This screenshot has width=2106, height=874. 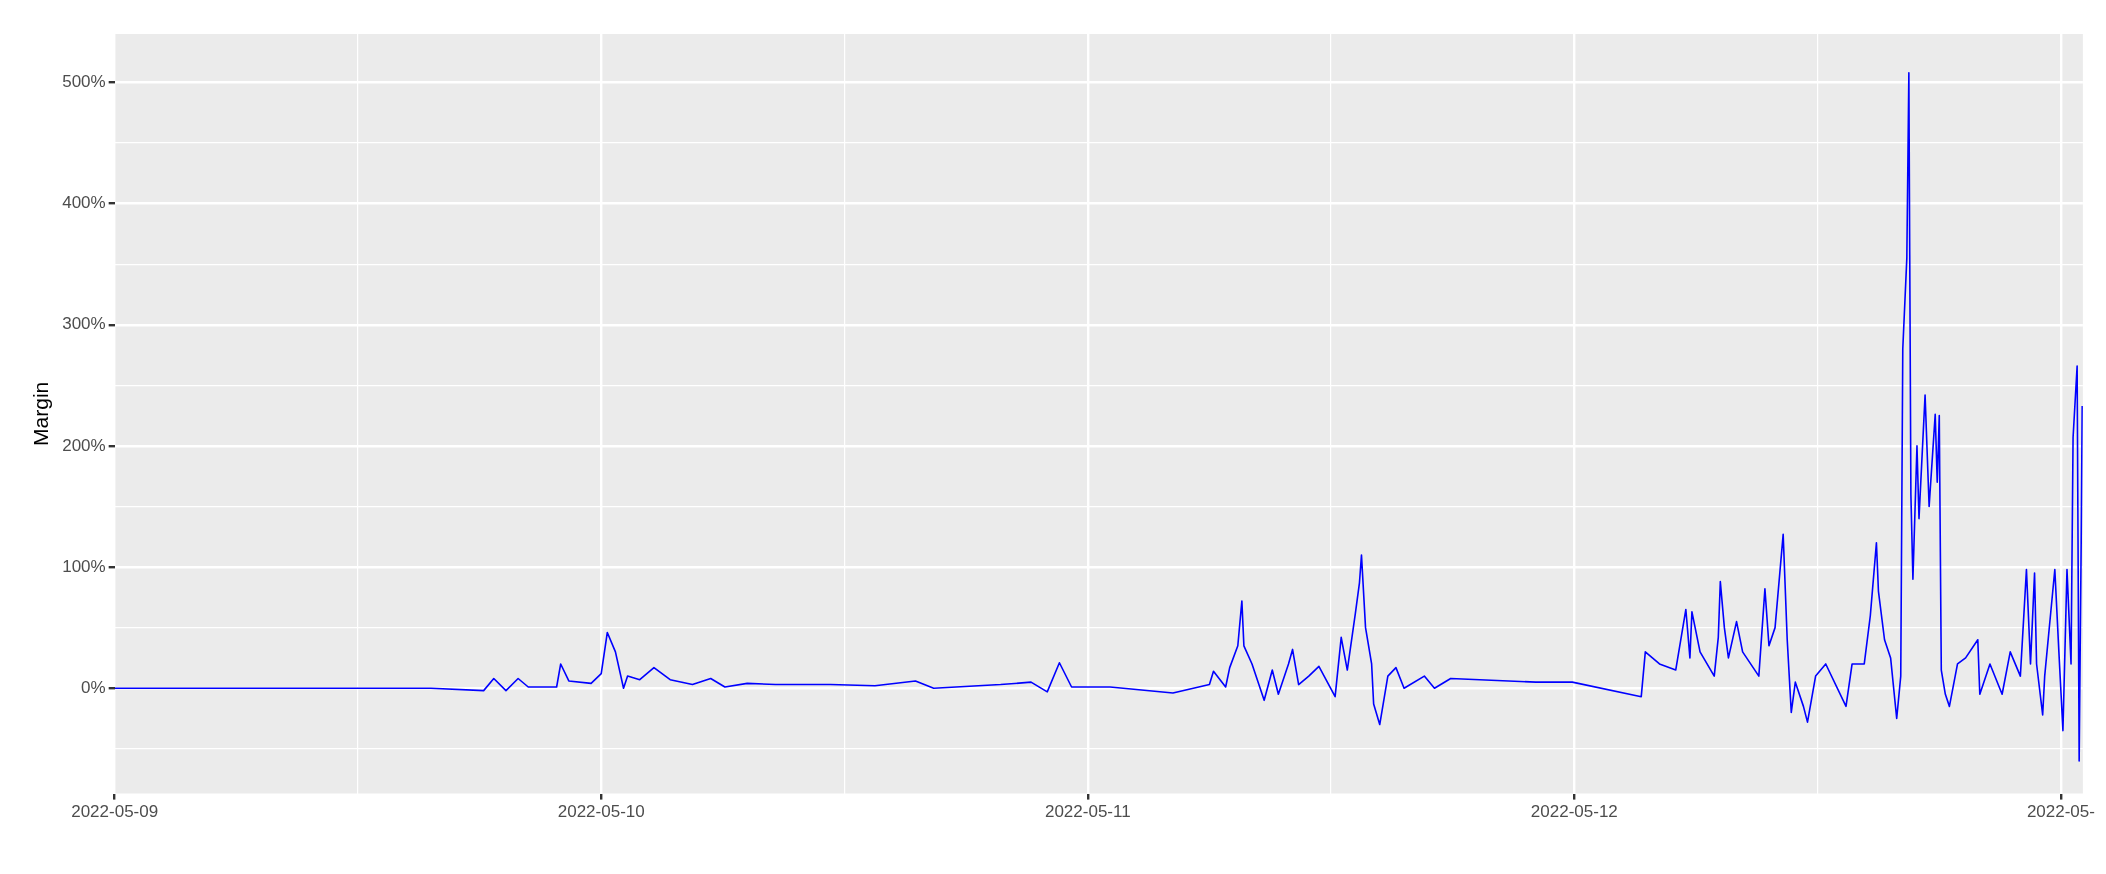 What do you see at coordinates (1087, 812) in the screenshot?
I see `x-tick-label: 2022-05-11` at bounding box center [1087, 812].